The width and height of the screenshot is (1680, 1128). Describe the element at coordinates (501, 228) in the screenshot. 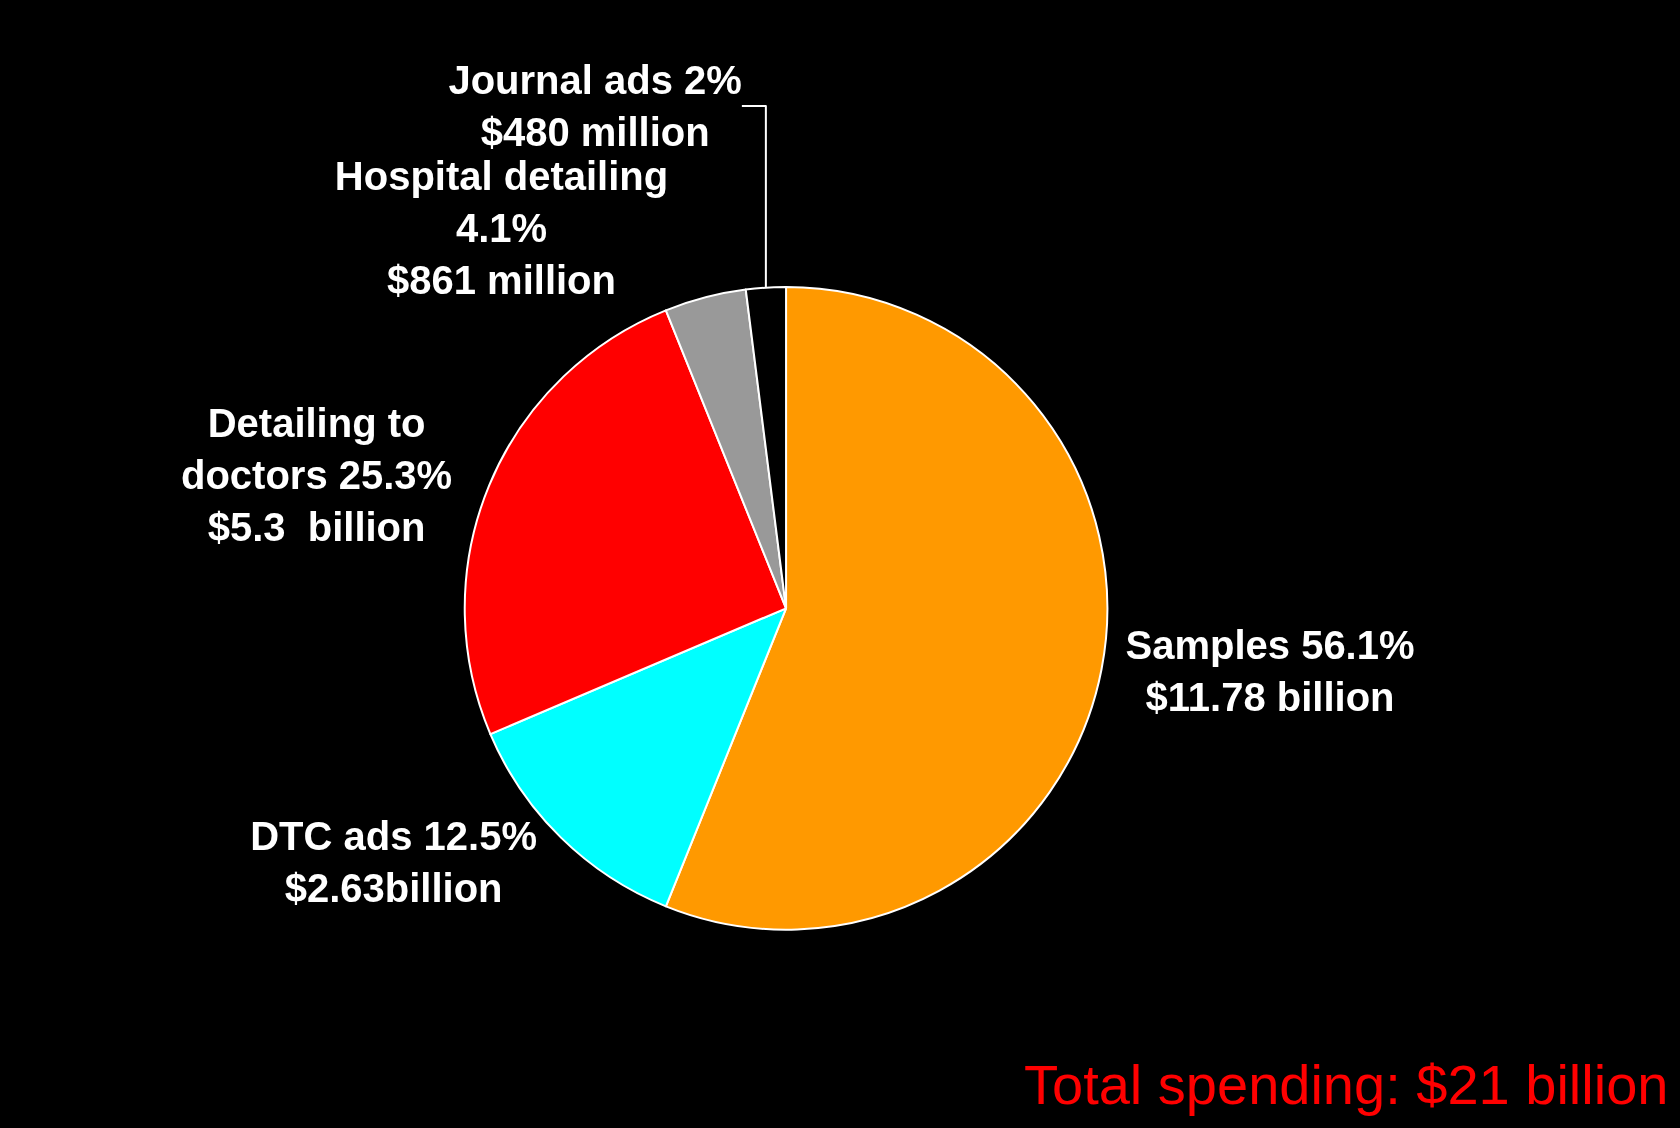

I see `slice-label: Hospital detailing 4.1% $861 million` at that location.